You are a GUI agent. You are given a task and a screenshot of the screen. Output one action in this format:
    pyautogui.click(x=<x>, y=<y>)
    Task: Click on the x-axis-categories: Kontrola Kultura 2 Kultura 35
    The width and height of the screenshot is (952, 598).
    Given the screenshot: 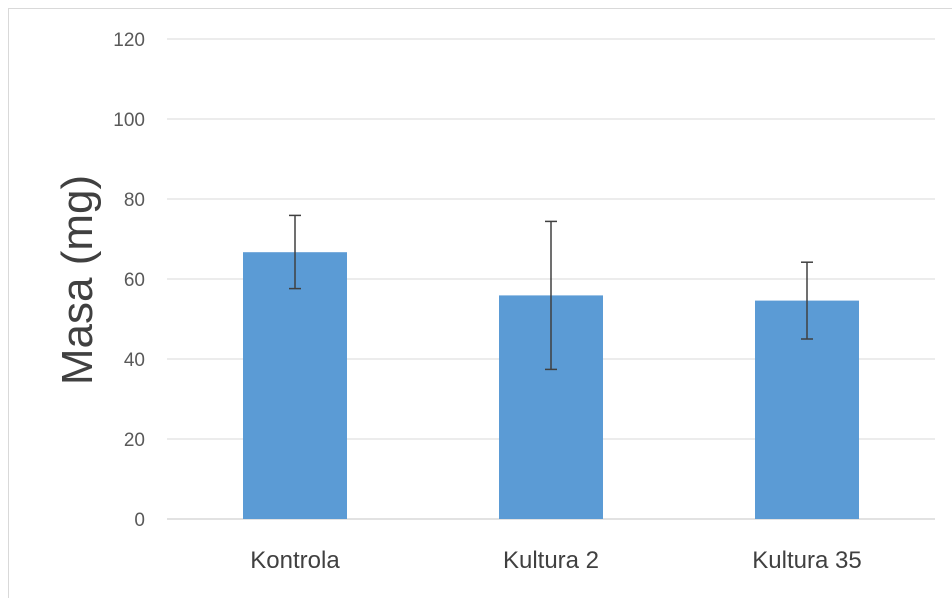 What is the action you would take?
    pyautogui.click(x=555, y=560)
    